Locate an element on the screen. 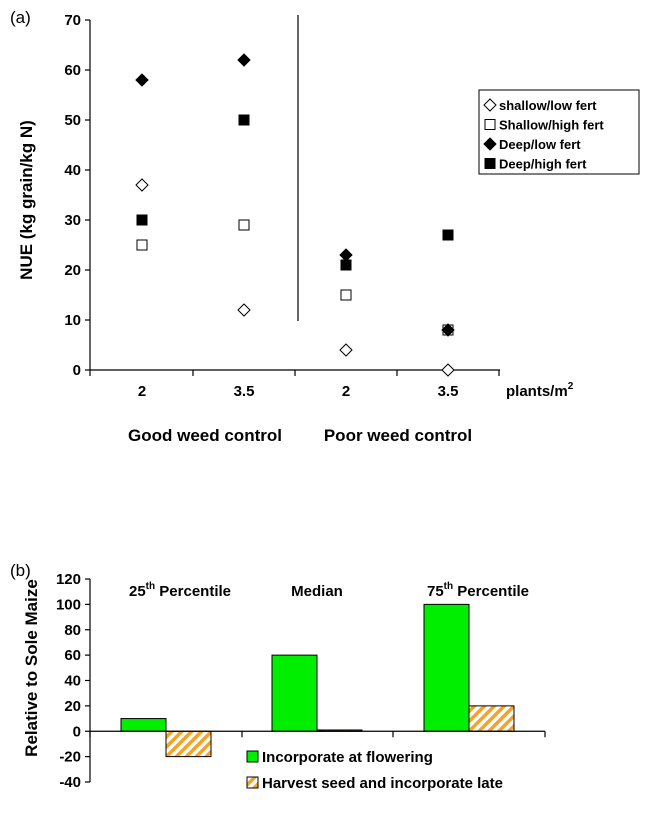  panel-a-y-axis-title: NUE (kg grain/kg N) is located at coordinates (26, 200).